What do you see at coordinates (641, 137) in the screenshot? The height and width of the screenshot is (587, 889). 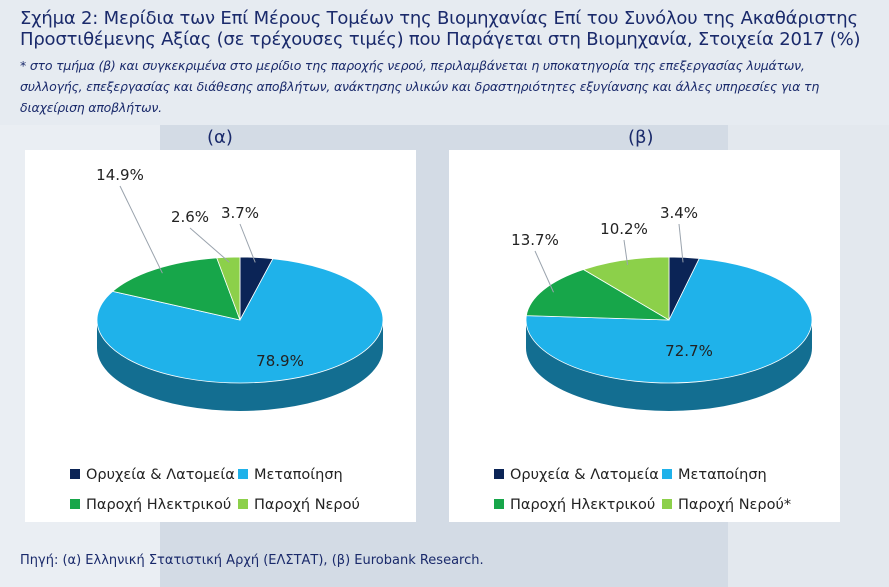 I see `panel-label-b: (β)` at bounding box center [641, 137].